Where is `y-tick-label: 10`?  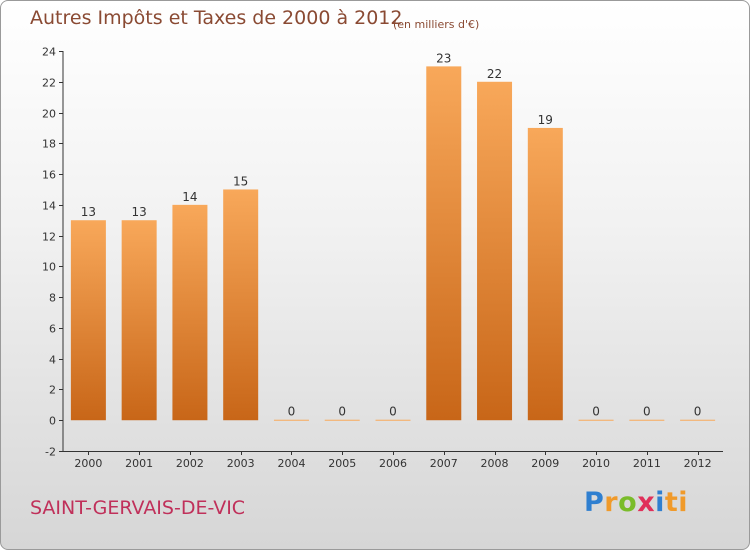 y-tick-label: 10 is located at coordinates (49, 267).